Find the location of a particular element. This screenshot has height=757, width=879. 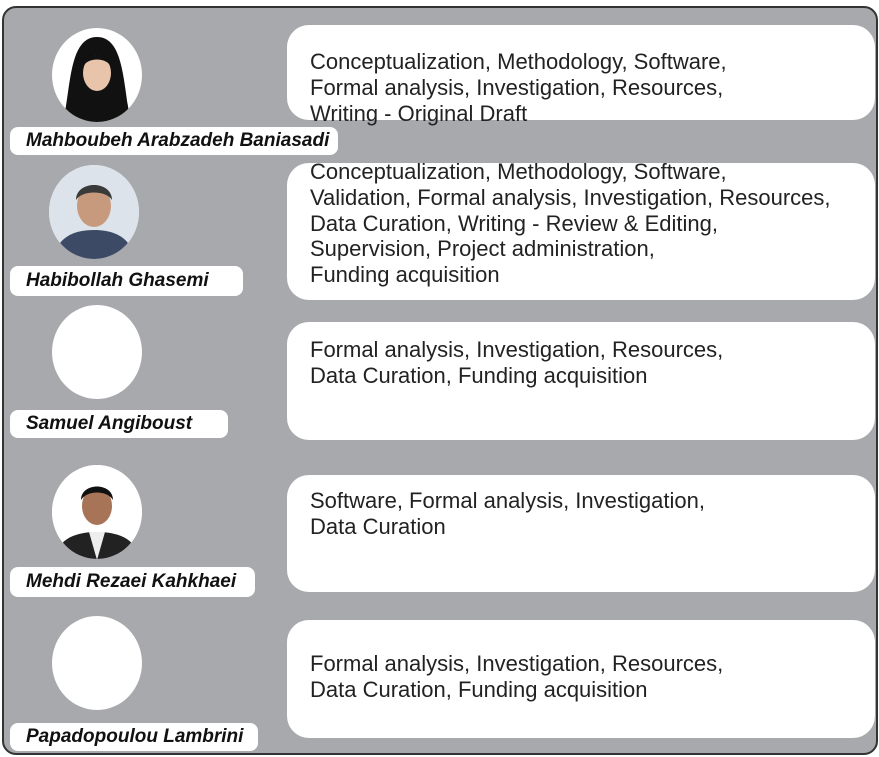

author-name: Papadopoulou Lambrini is located at coordinates (134, 737).